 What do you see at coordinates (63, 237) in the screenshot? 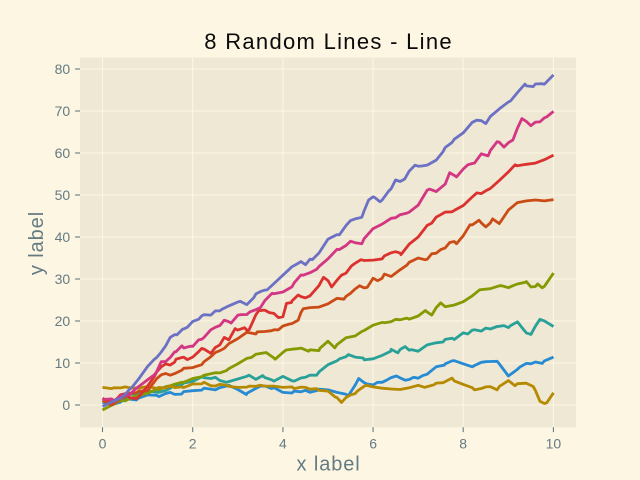
I see `svg-text: 40` at bounding box center [63, 237].